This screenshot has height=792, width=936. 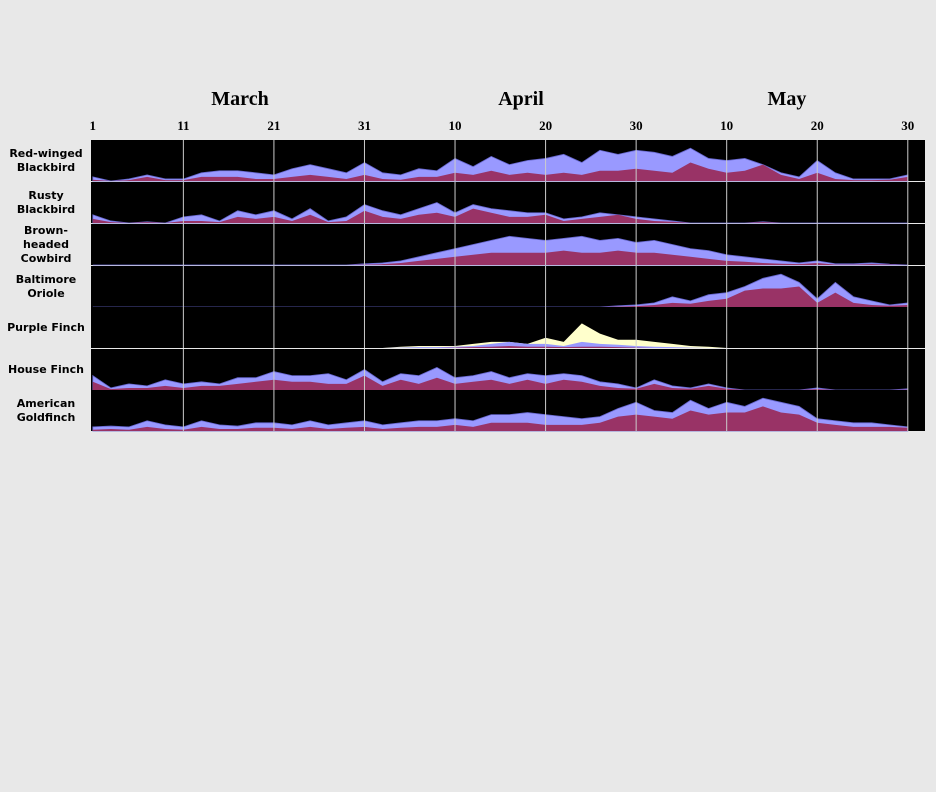 What do you see at coordinates (787, 99) in the screenshot?
I see `month-label: May` at bounding box center [787, 99].